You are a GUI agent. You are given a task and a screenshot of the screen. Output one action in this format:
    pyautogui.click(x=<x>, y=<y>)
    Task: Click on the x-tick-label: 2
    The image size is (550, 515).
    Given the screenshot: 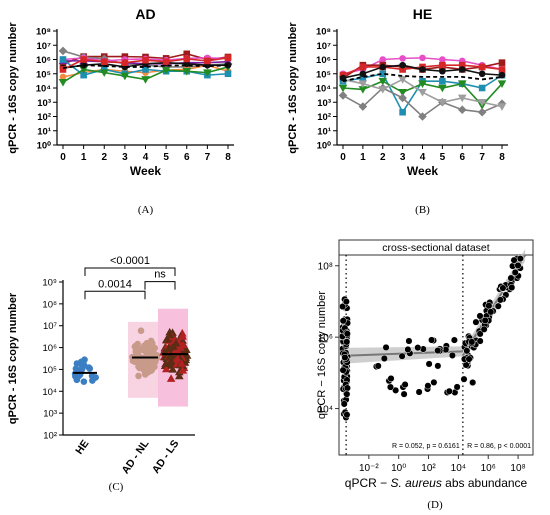 What is the action you would take?
    pyautogui.click(x=383, y=157)
    